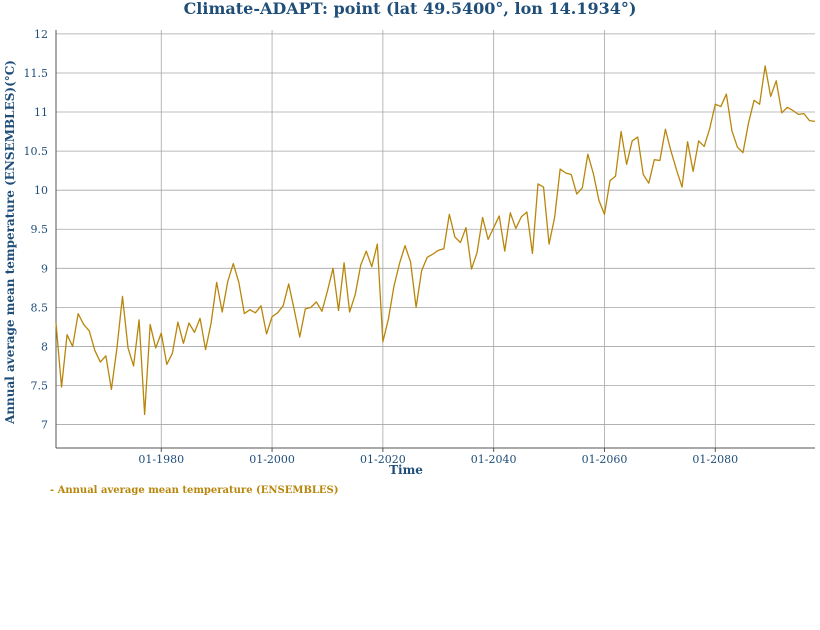 Image resolution: width=820 pixels, height=630 pixels. Describe the element at coordinates (36, 73) in the screenshot. I see `y-tick-label: 11.5` at that location.